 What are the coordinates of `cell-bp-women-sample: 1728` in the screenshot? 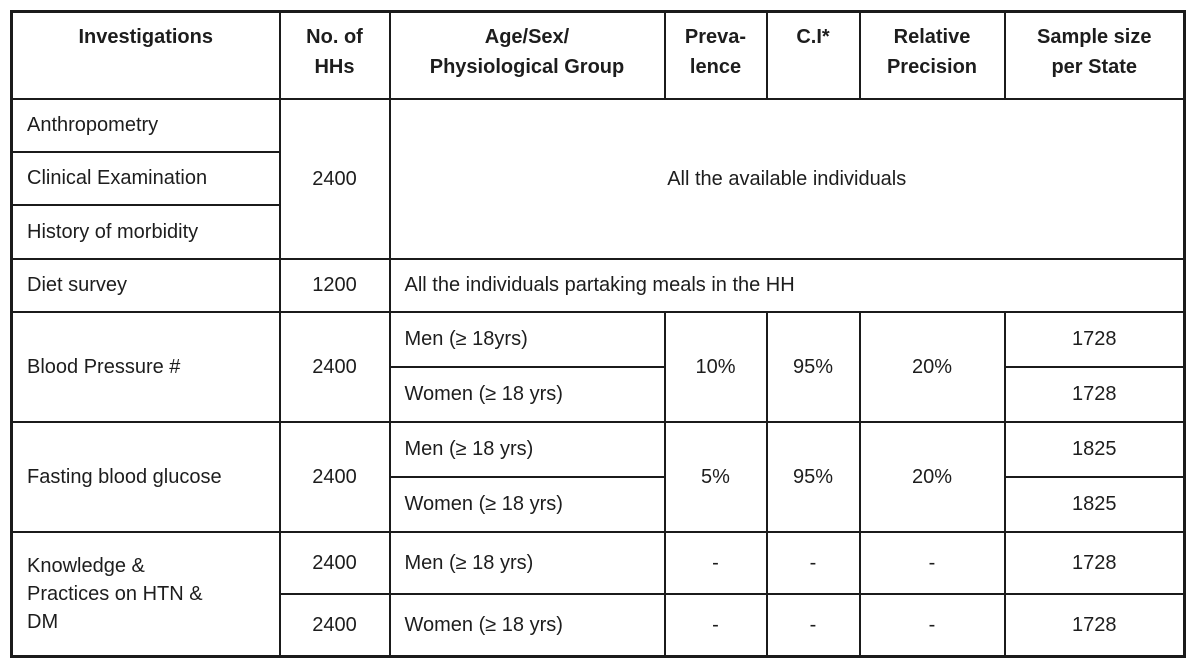 It's located at (1094, 394).